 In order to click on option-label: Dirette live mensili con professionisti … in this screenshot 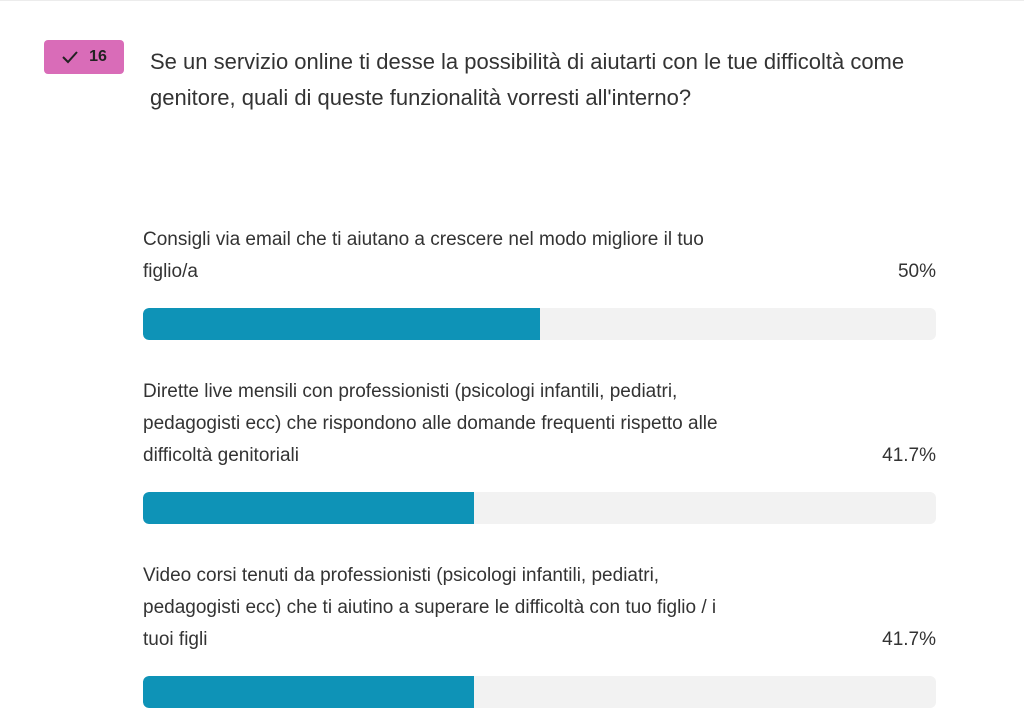, I will do `click(430, 423)`.